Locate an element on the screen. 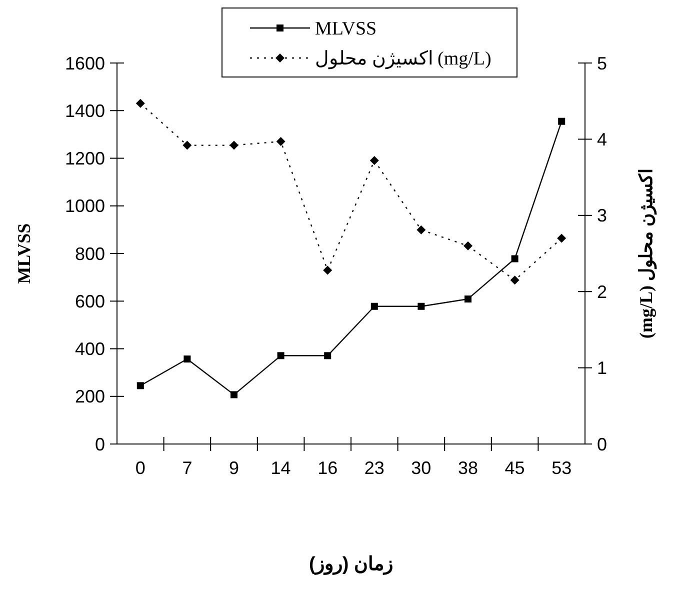 This screenshot has width=673, height=593. y2-tick-label: 0 is located at coordinates (602, 444).